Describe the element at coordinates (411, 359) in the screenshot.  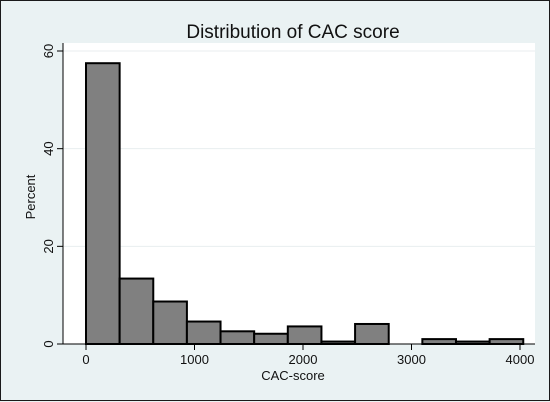
I see `x-tick-label-3000: 3000` at that location.